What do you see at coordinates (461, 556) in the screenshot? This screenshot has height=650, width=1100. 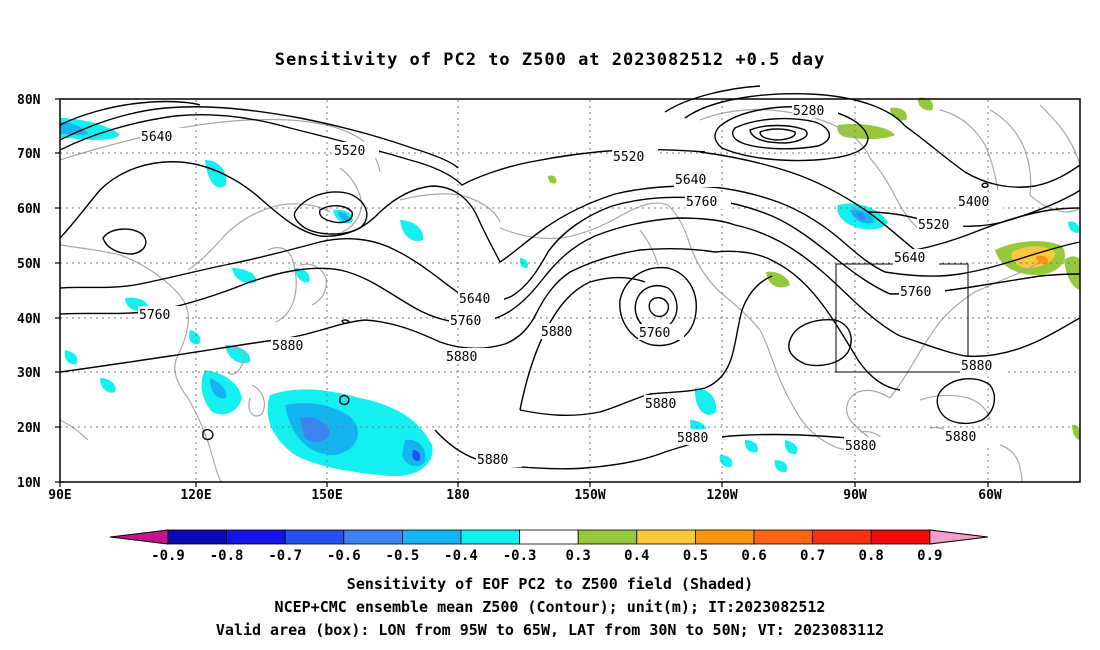 I see `colorbar-tick-label: -0.4` at bounding box center [461, 556].